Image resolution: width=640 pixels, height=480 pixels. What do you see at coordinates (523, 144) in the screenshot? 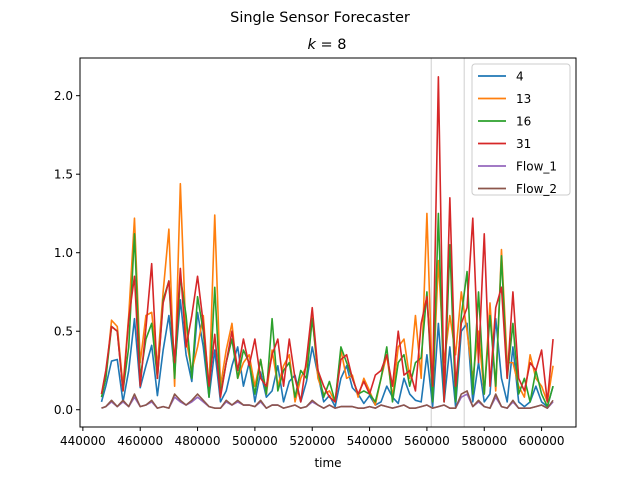
I see `legend-label-31: 31` at bounding box center [523, 144].